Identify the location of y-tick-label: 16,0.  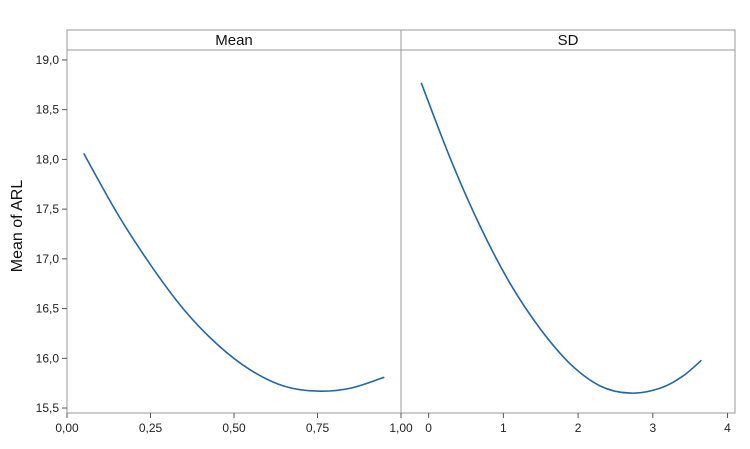
(48, 358).